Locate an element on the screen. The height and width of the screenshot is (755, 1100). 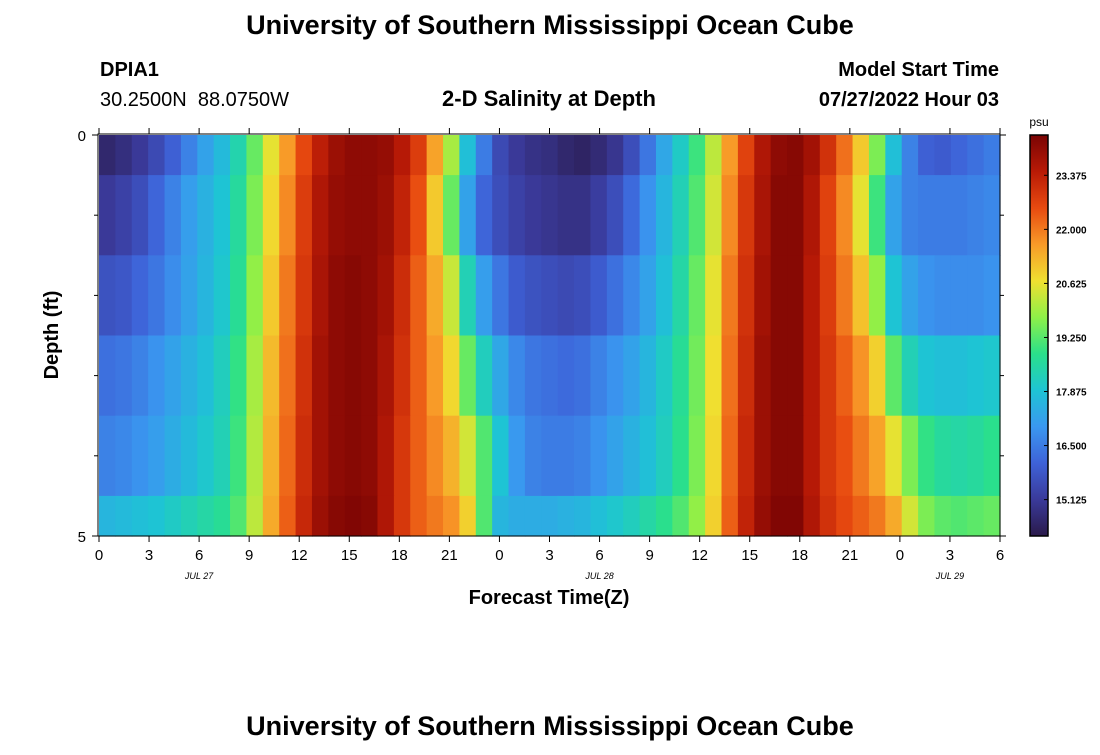
colorbar-gradient is located at coordinates (1039, 335).